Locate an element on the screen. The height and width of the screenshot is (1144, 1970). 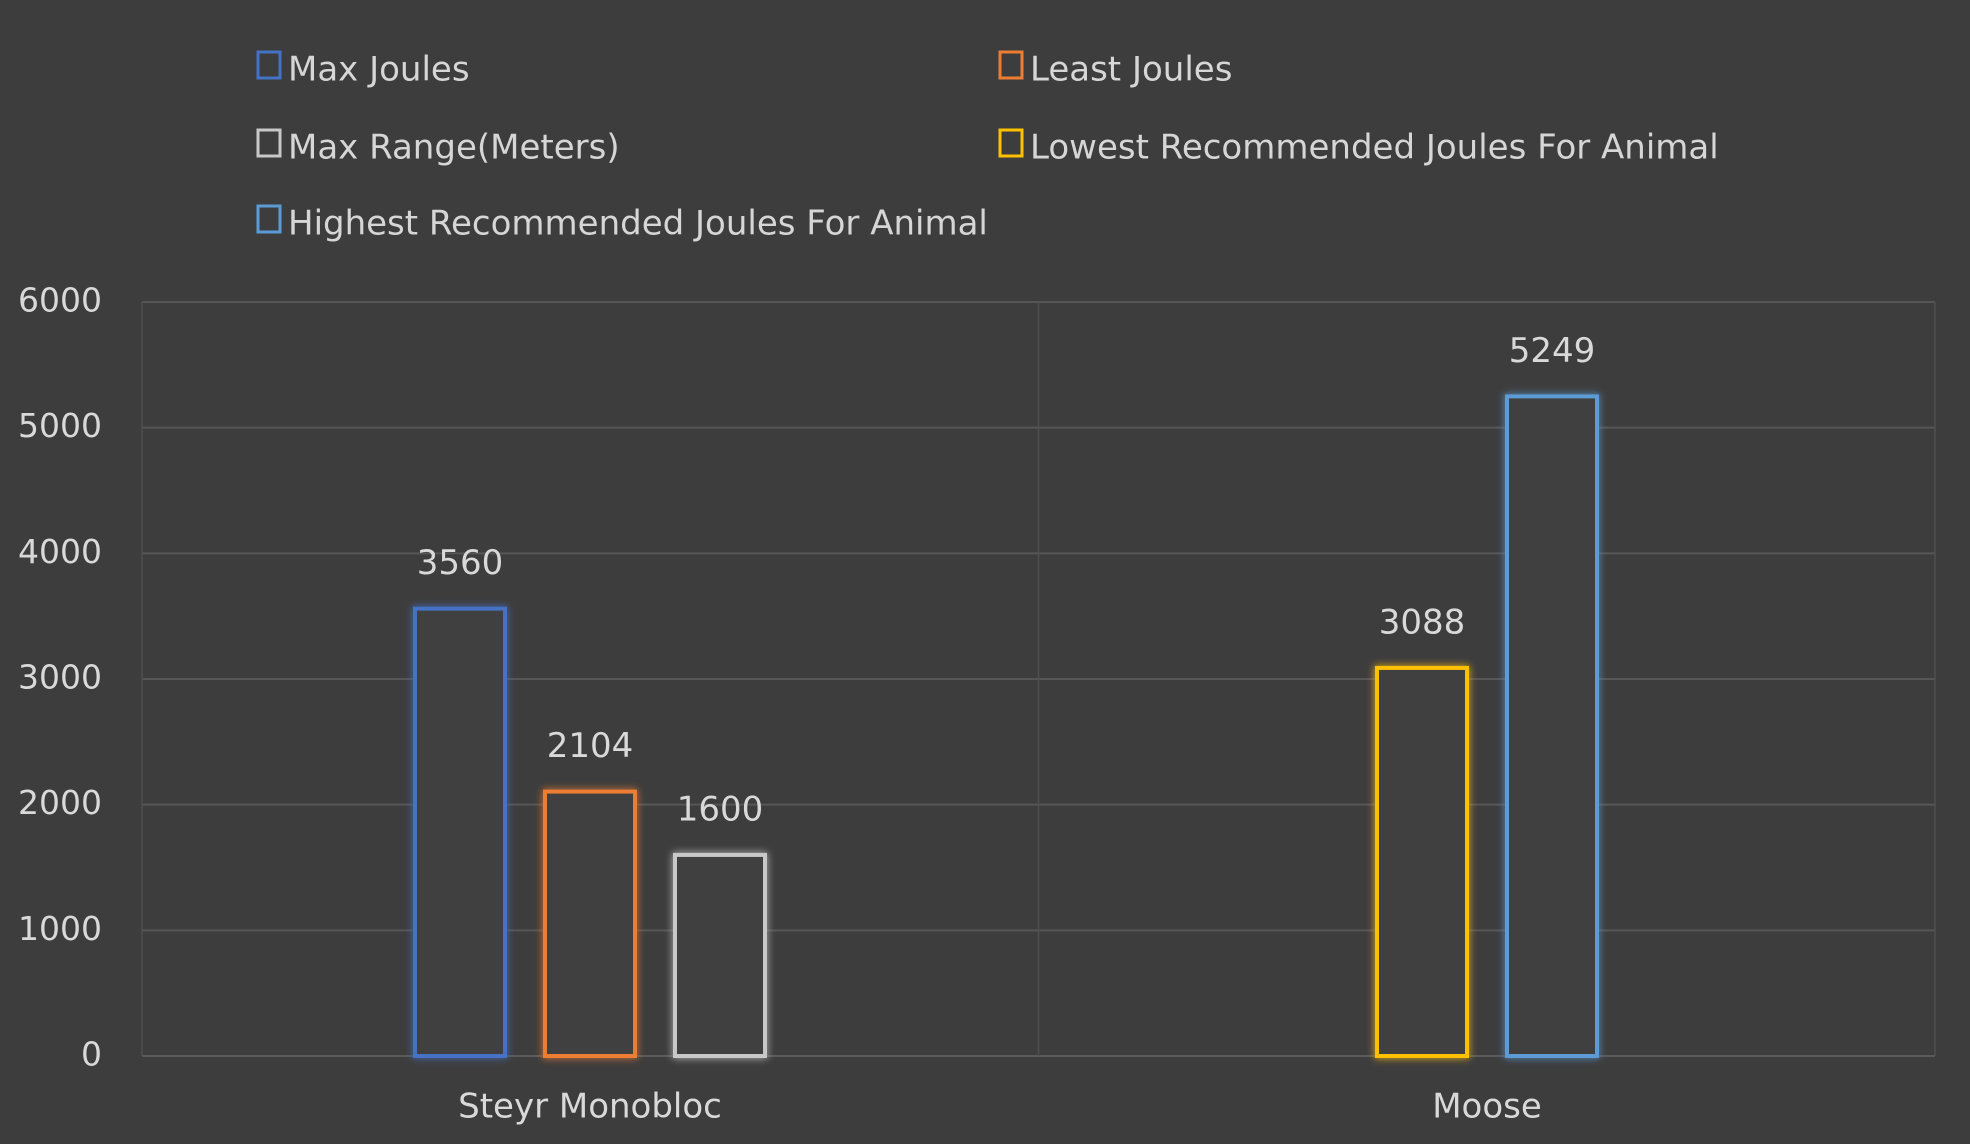
data-label: 2104 is located at coordinates (590, 746).